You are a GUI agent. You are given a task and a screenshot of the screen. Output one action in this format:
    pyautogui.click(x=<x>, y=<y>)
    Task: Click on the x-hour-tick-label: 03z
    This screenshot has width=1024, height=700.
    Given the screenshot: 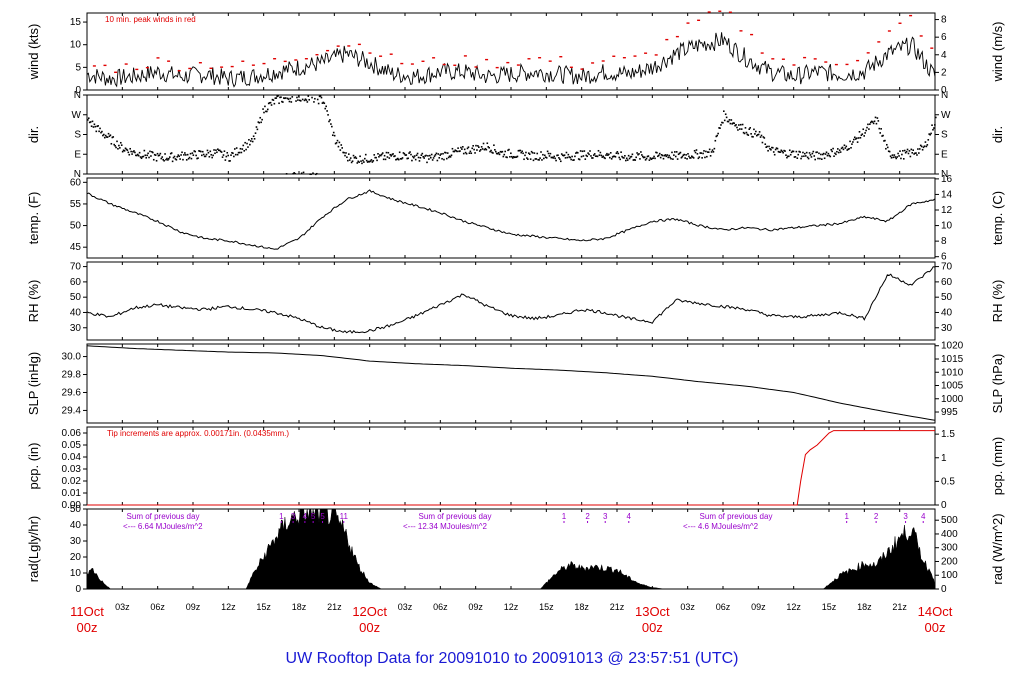 What is the action you would take?
    pyautogui.click(x=122, y=607)
    